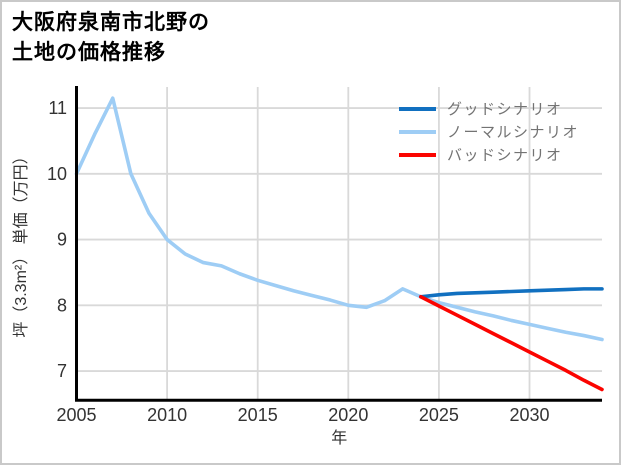 The width and height of the screenshot is (621, 465). I want to click on x-axis-title: 年, so click(339, 438).